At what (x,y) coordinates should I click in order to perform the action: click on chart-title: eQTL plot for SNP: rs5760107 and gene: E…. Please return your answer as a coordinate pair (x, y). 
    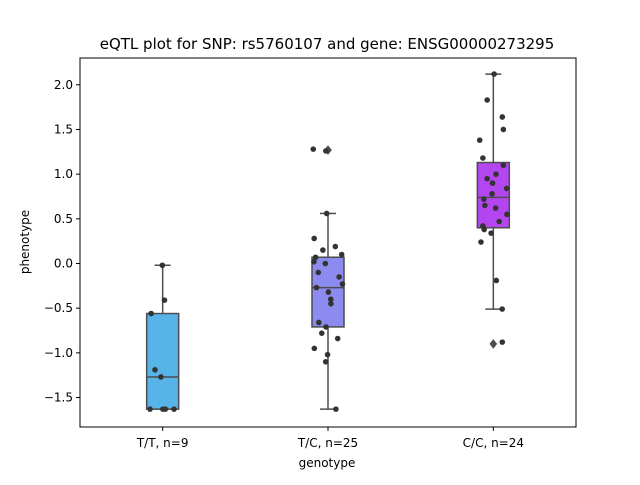
    Looking at the image, I should click on (327, 44).